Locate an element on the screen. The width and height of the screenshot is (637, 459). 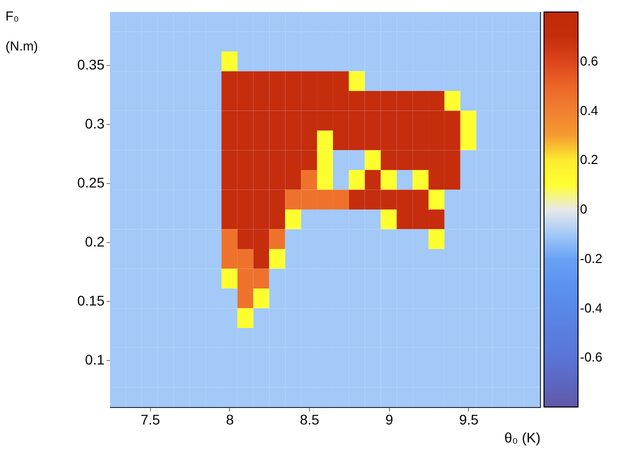
x-tick-label: 9 is located at coordinates (389, 420).